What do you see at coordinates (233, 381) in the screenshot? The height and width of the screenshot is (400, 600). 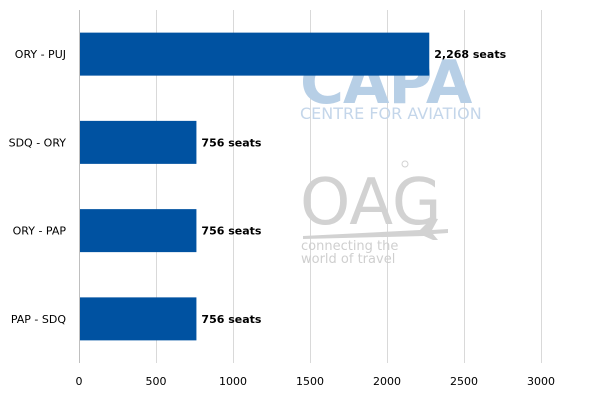 I see `x-tick-label: 1000` at bounding box center [233, 381].